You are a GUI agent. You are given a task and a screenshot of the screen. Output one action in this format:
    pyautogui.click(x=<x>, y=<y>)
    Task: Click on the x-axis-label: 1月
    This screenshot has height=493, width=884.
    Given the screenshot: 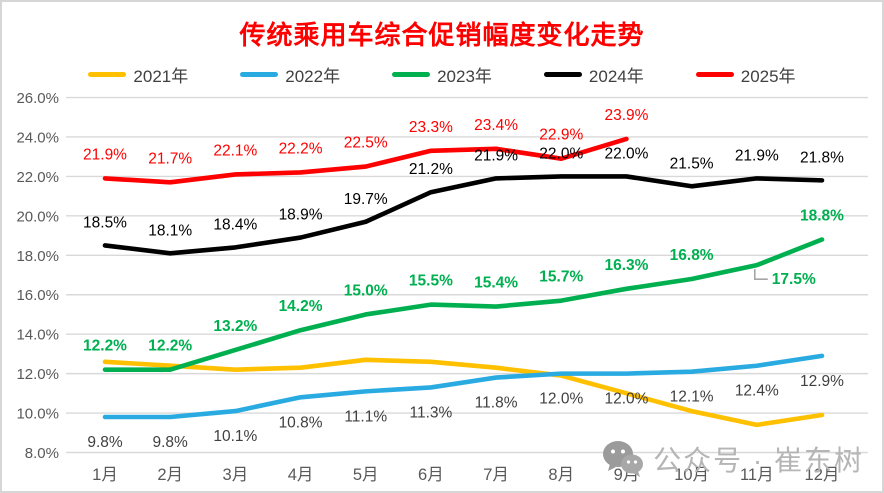 What is the action you would take?
    pyautogui.click(x=105, y=475)
    